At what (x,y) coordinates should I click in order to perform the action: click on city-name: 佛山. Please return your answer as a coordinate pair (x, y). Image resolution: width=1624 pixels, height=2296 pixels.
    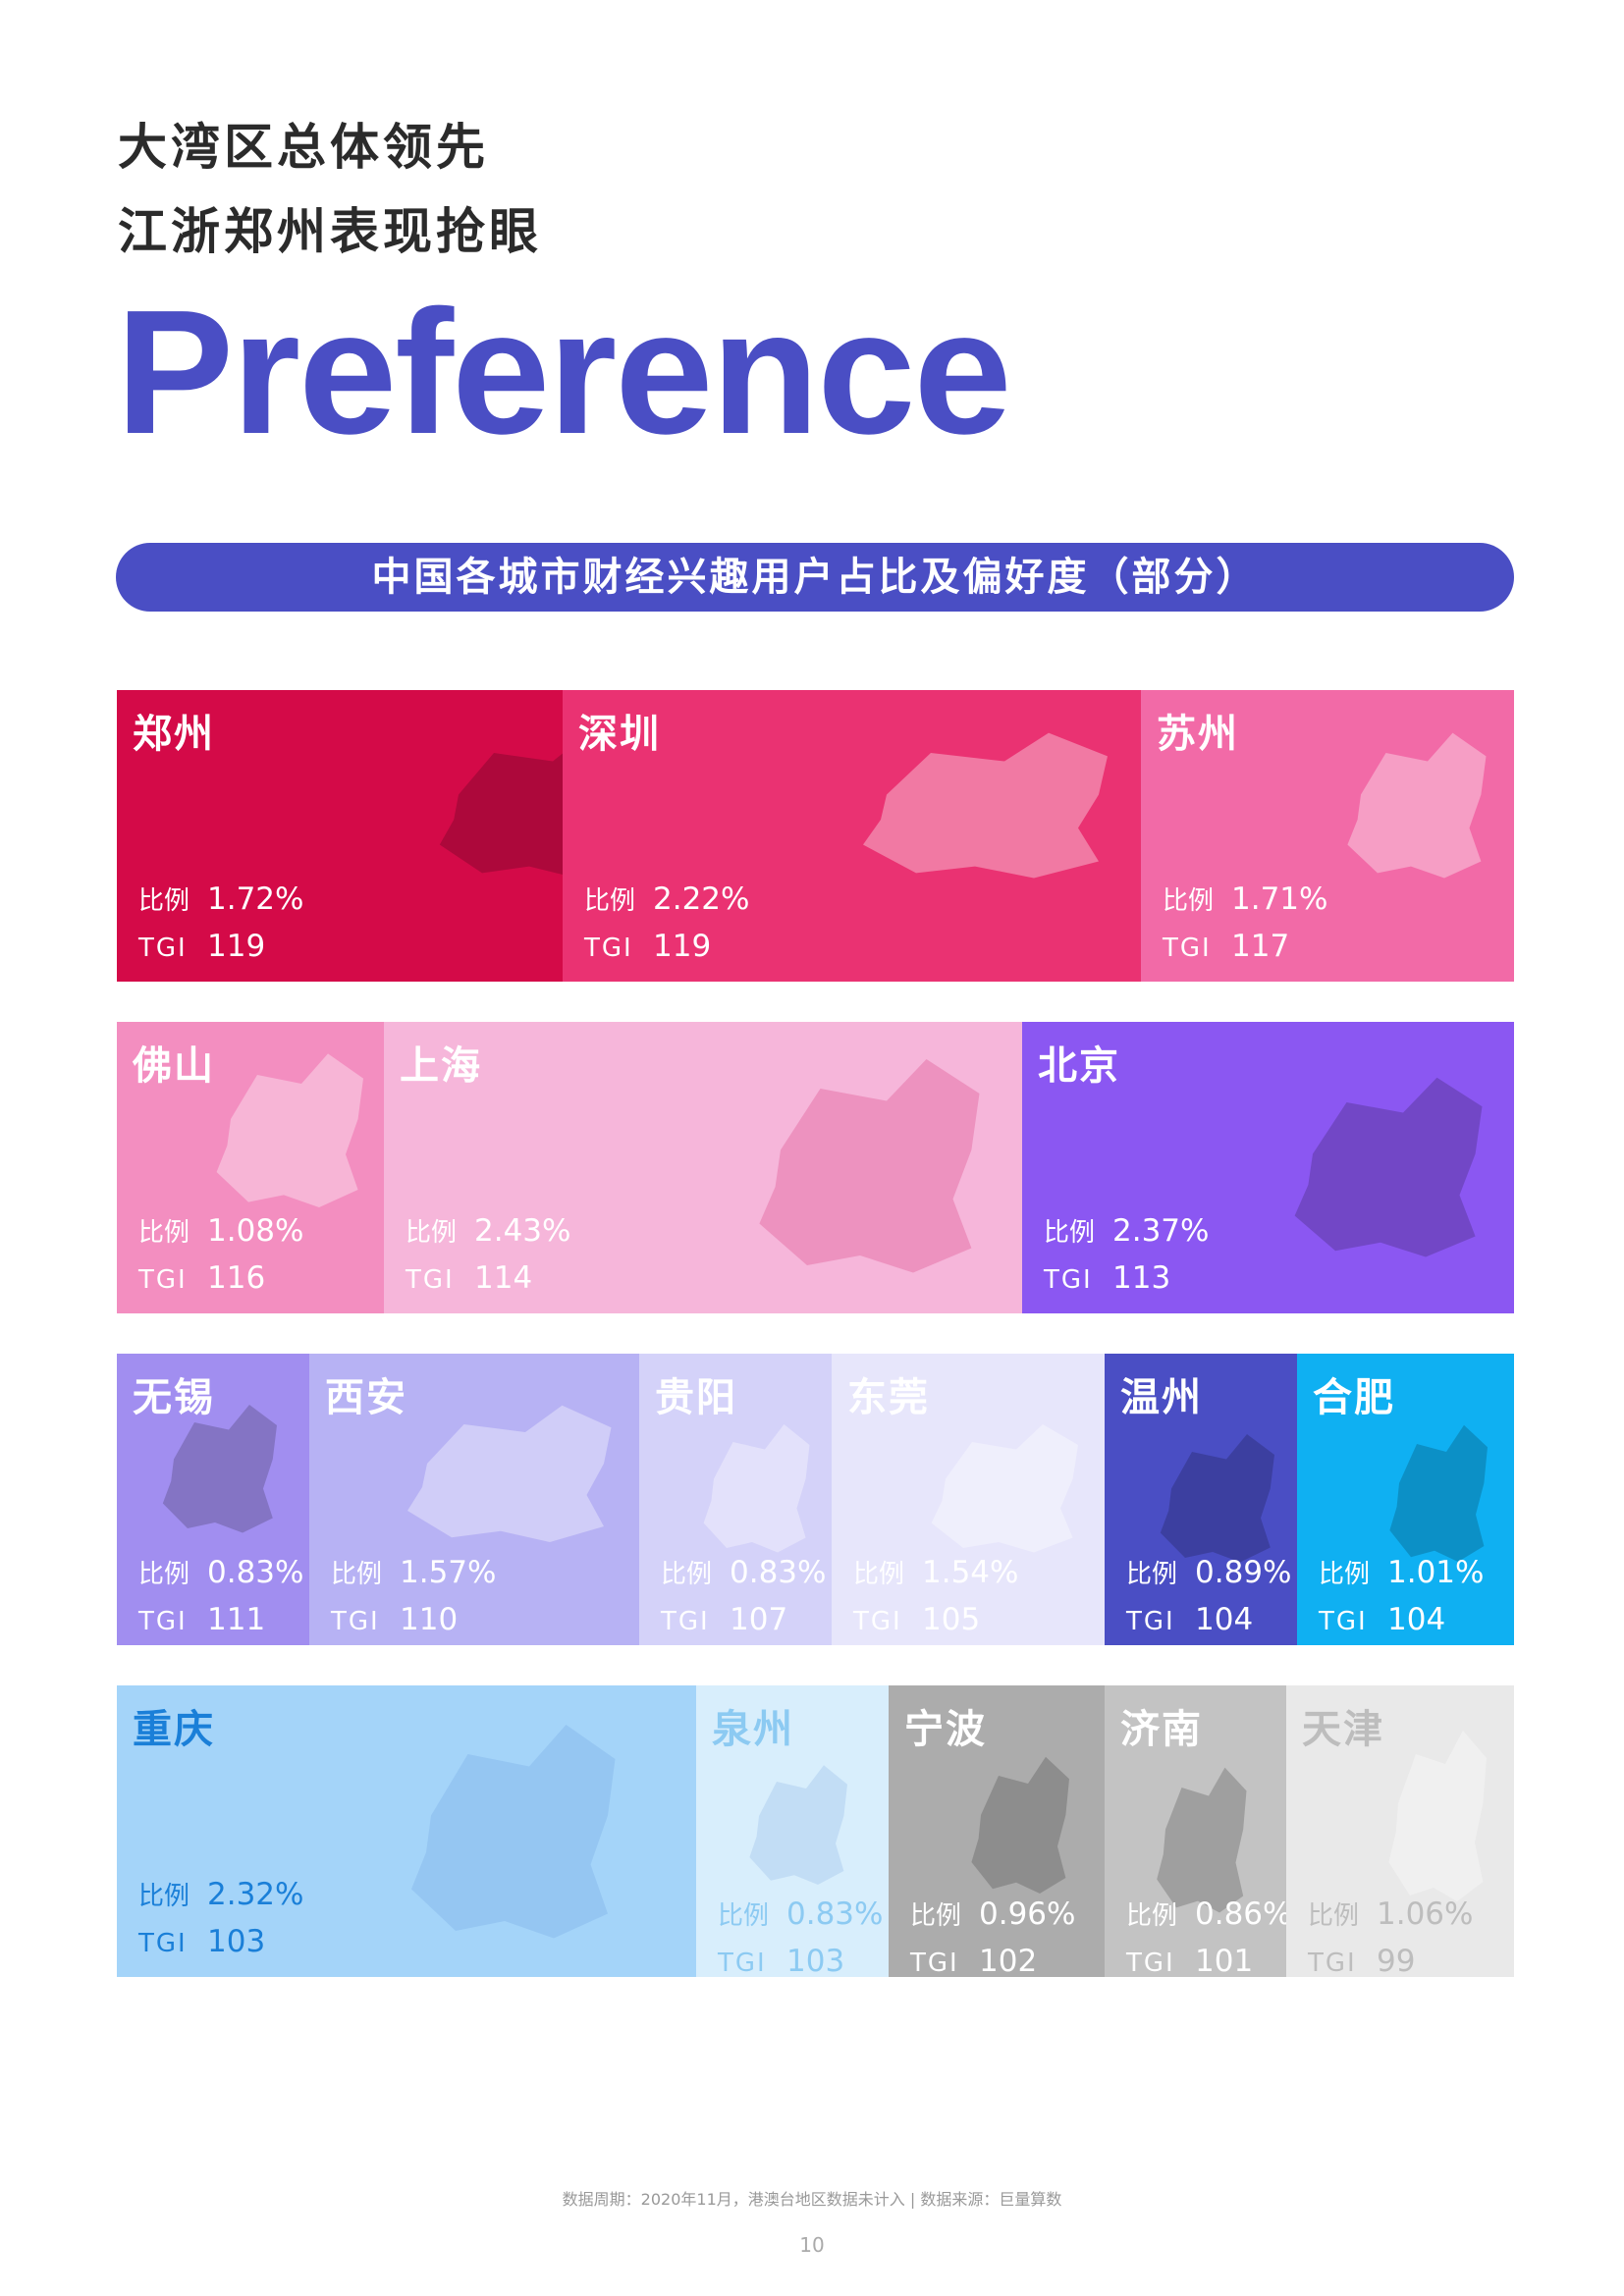
    Looking at the image, I should click on (174, 1066).